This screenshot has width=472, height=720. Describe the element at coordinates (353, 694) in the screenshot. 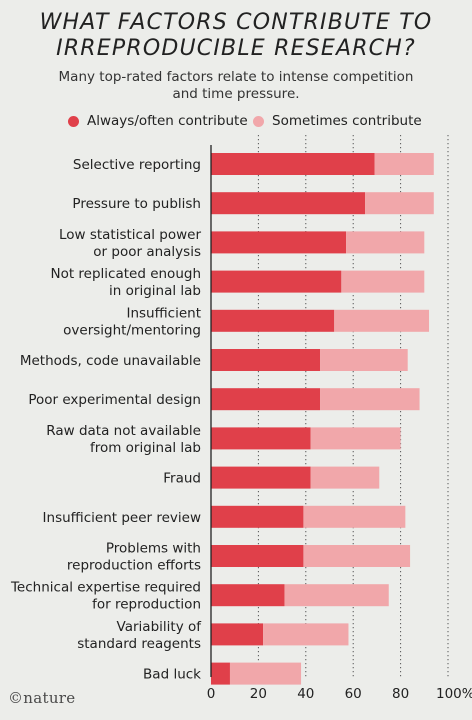

I see `x-tick-label: 60` at that location.